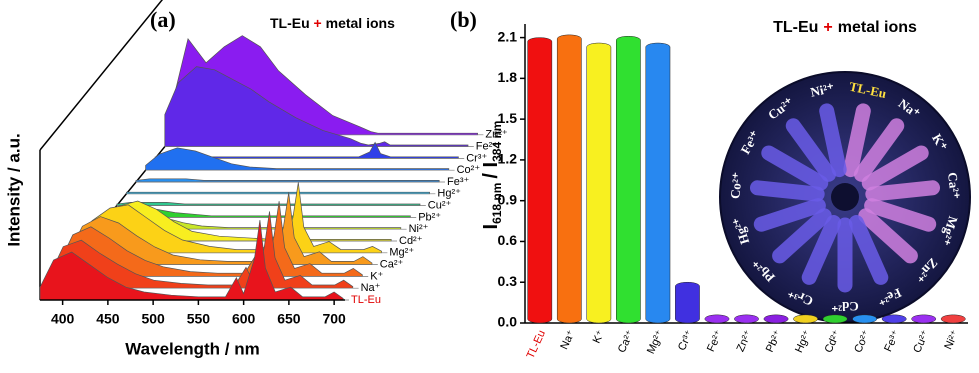 This screenshot has height=373, width=979. What do you see at coordinates (419, 229) in the screenshot?
I see `series-label: Ni²⁺` at bounding box center [419, 229].